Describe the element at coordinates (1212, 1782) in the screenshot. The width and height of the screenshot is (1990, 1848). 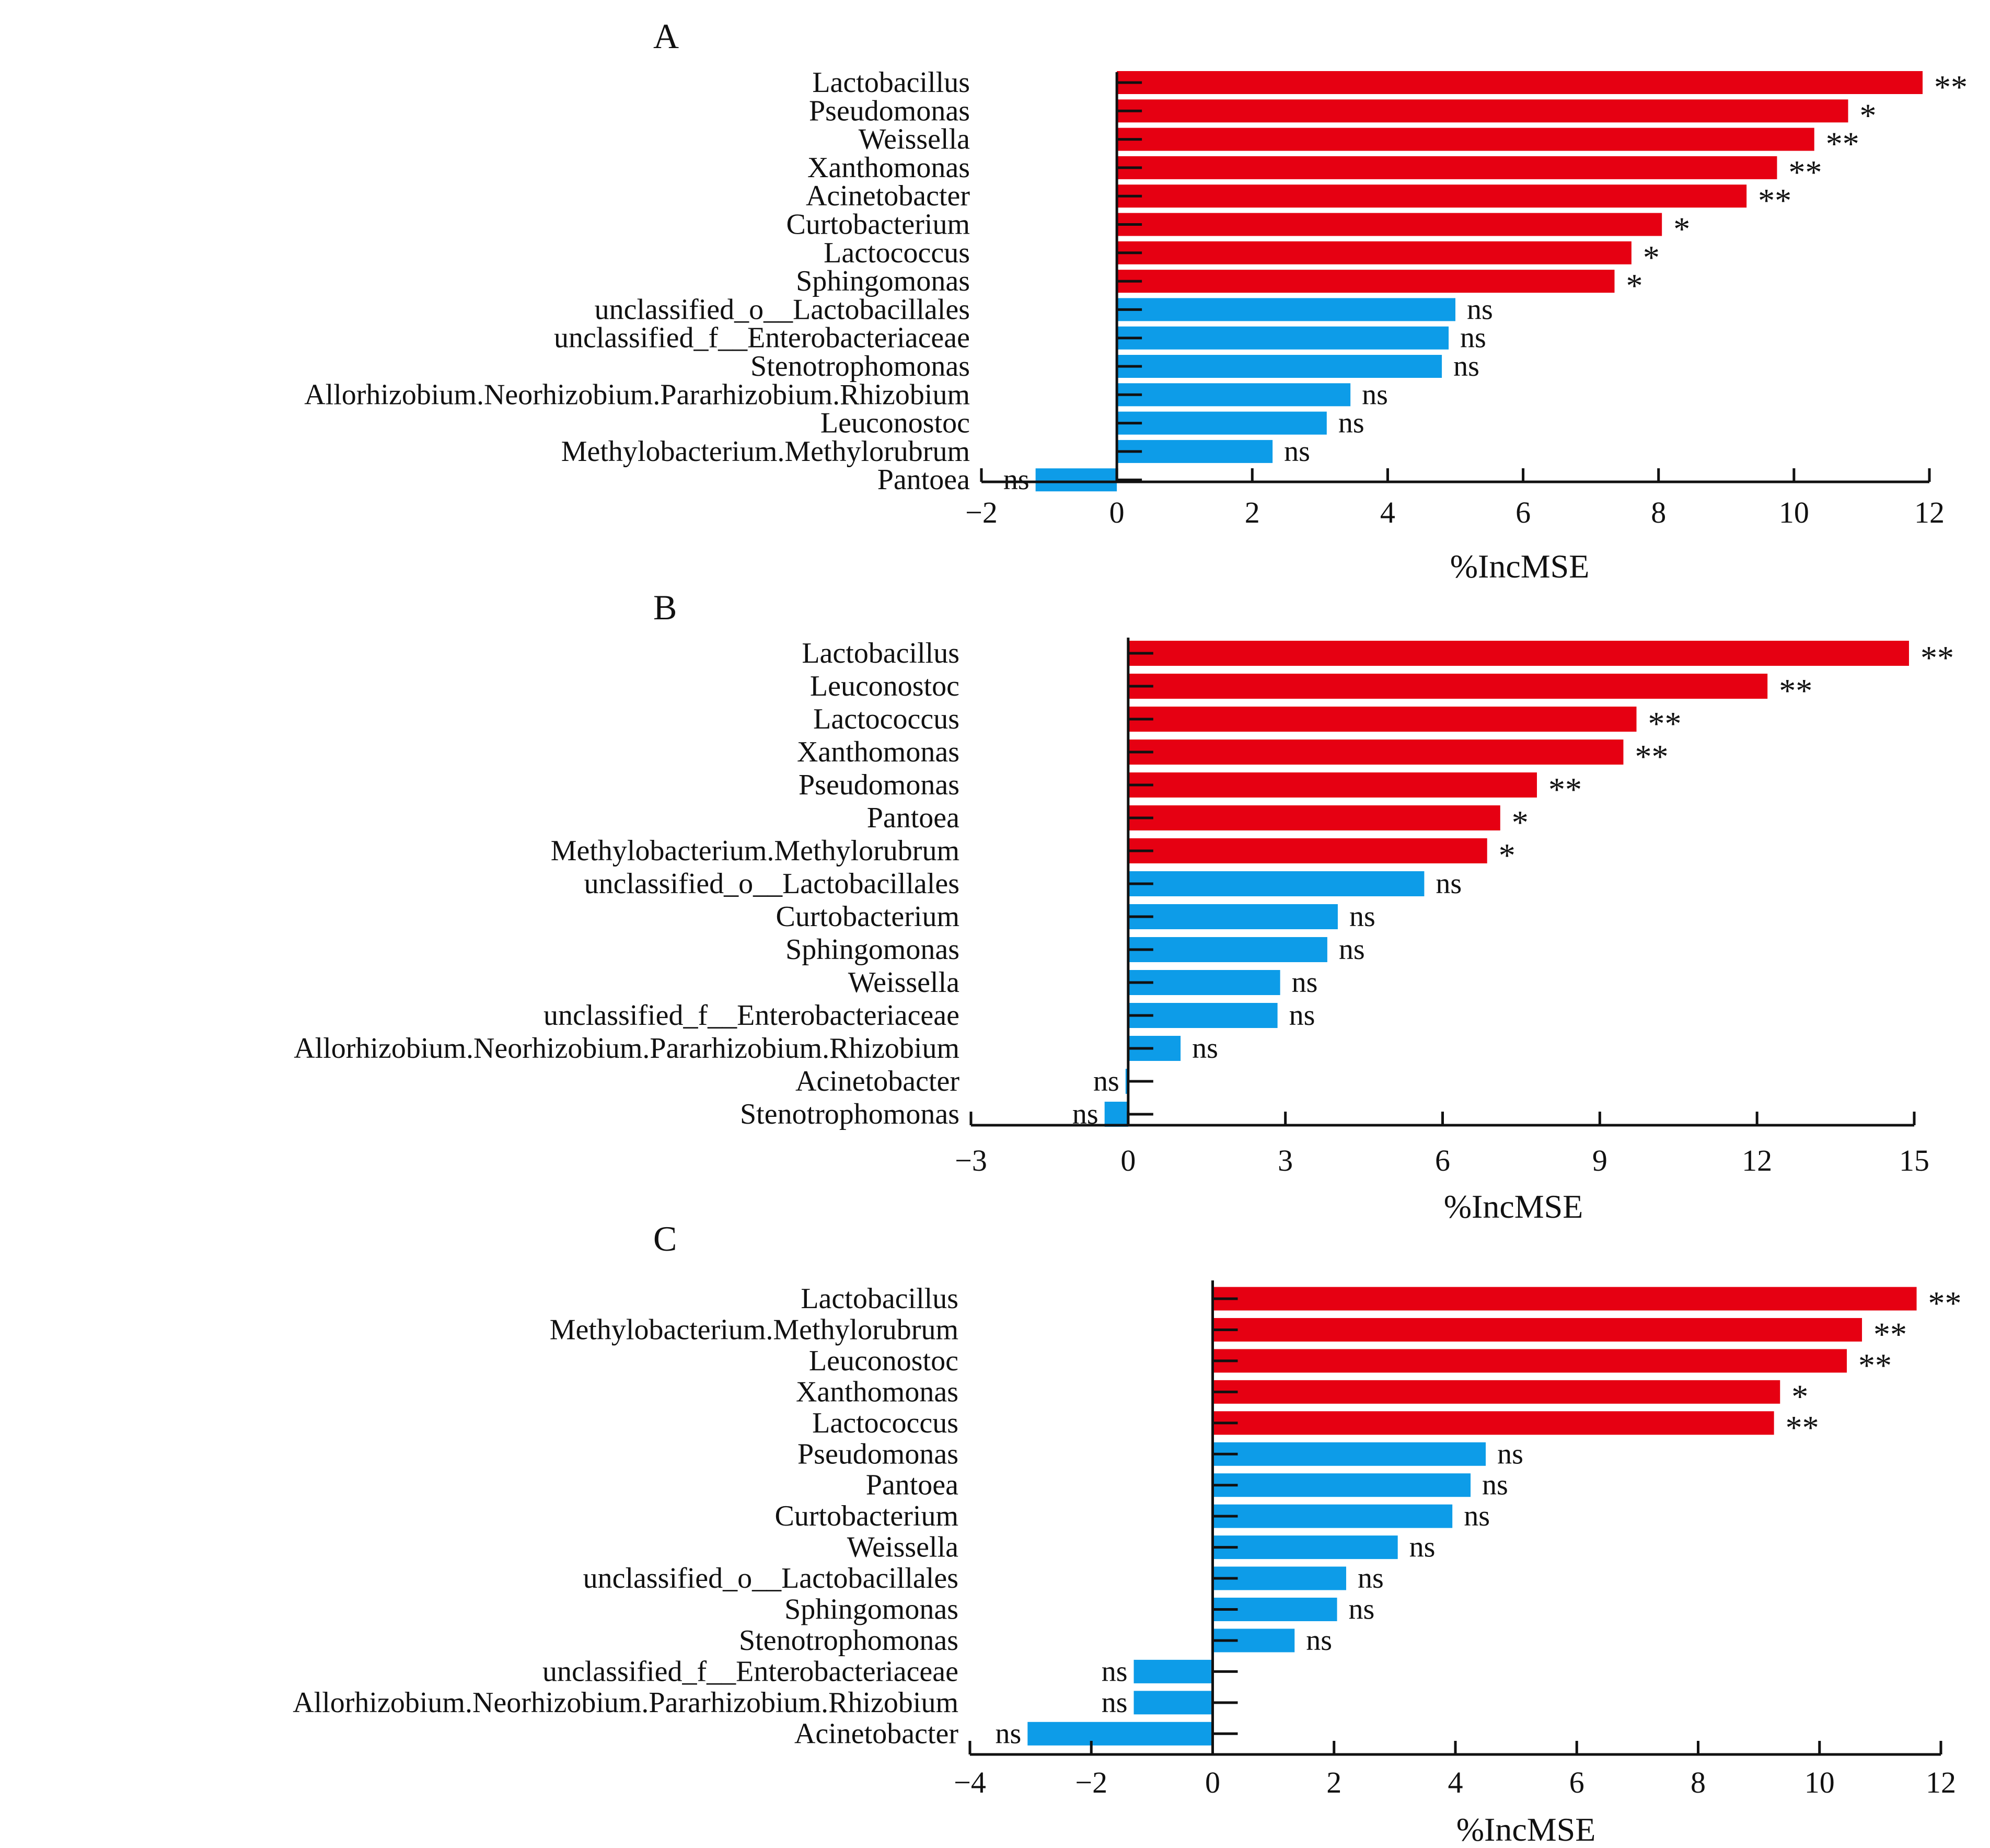
I see `x-tick-label: 0` at that location.